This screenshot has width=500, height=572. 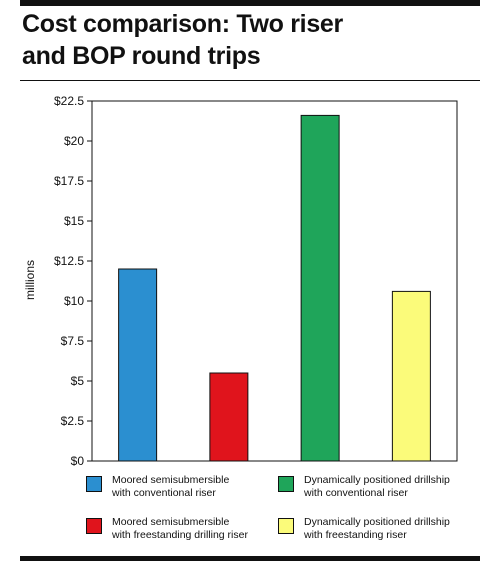 What do you see at coordinates (74, 301) in the screenshot?
I see `y-tick-label: $10` at bounding box center [74, 301].